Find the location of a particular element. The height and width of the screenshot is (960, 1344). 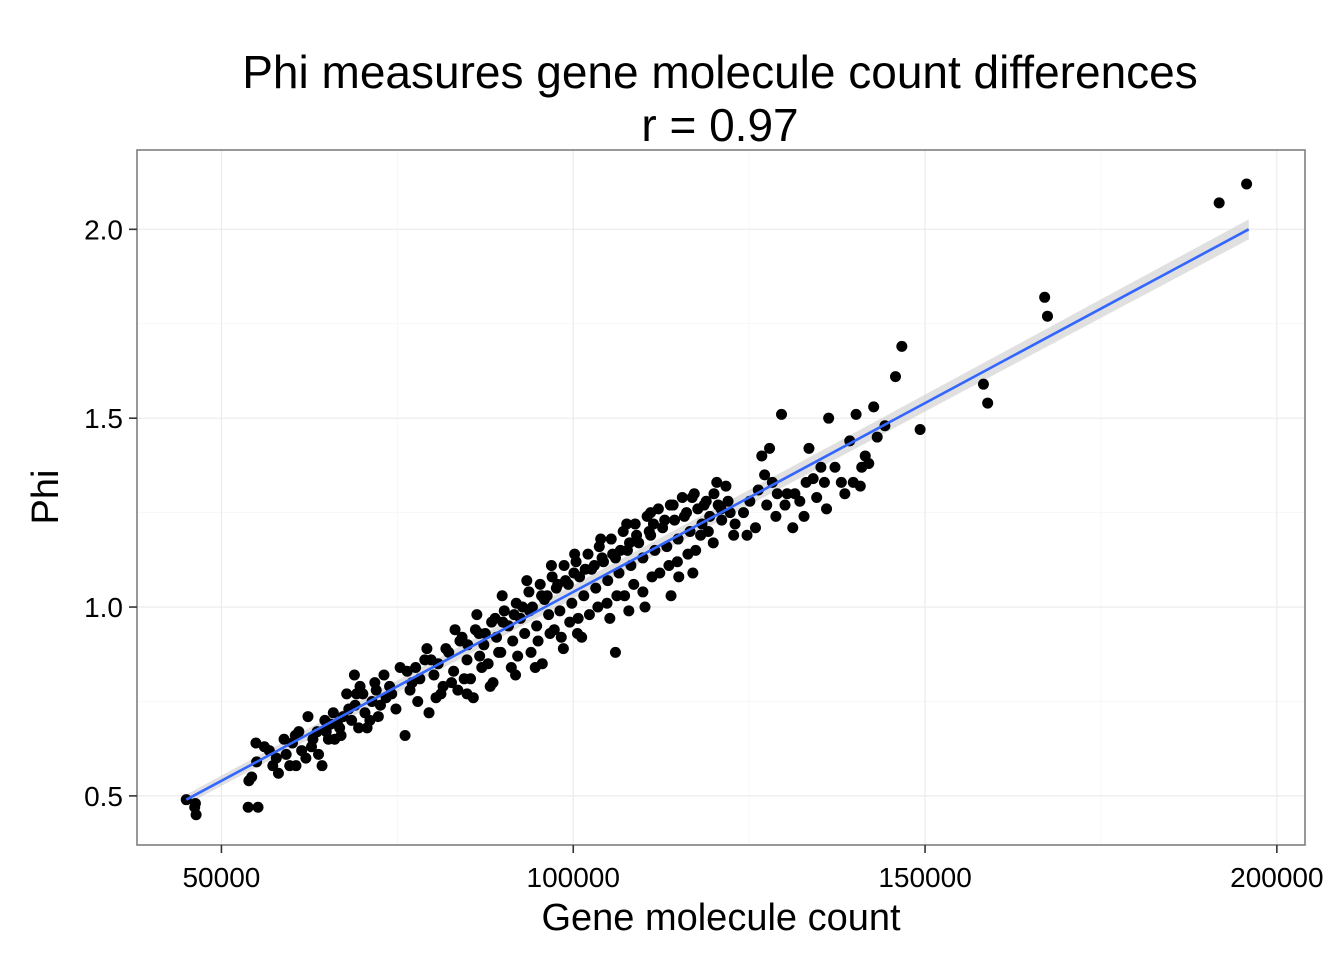

y-axis-title: Phi is located at coordinates (46, 497).